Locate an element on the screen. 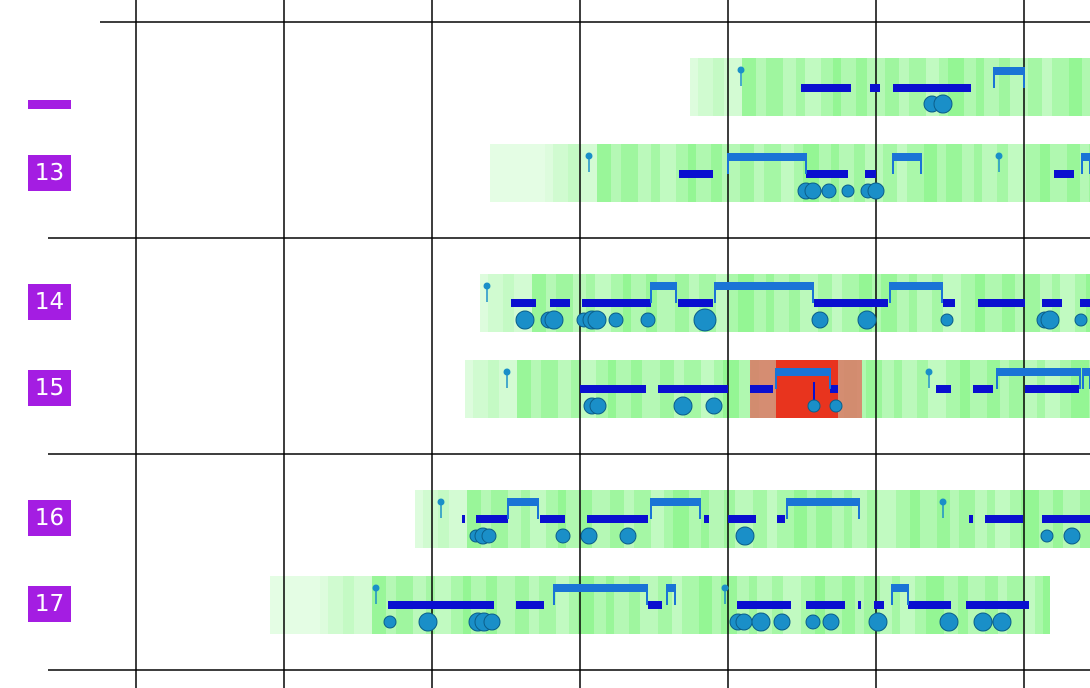 The image size is (1090, 688). row-label-17: 17 is located at coordinates (49, 604).